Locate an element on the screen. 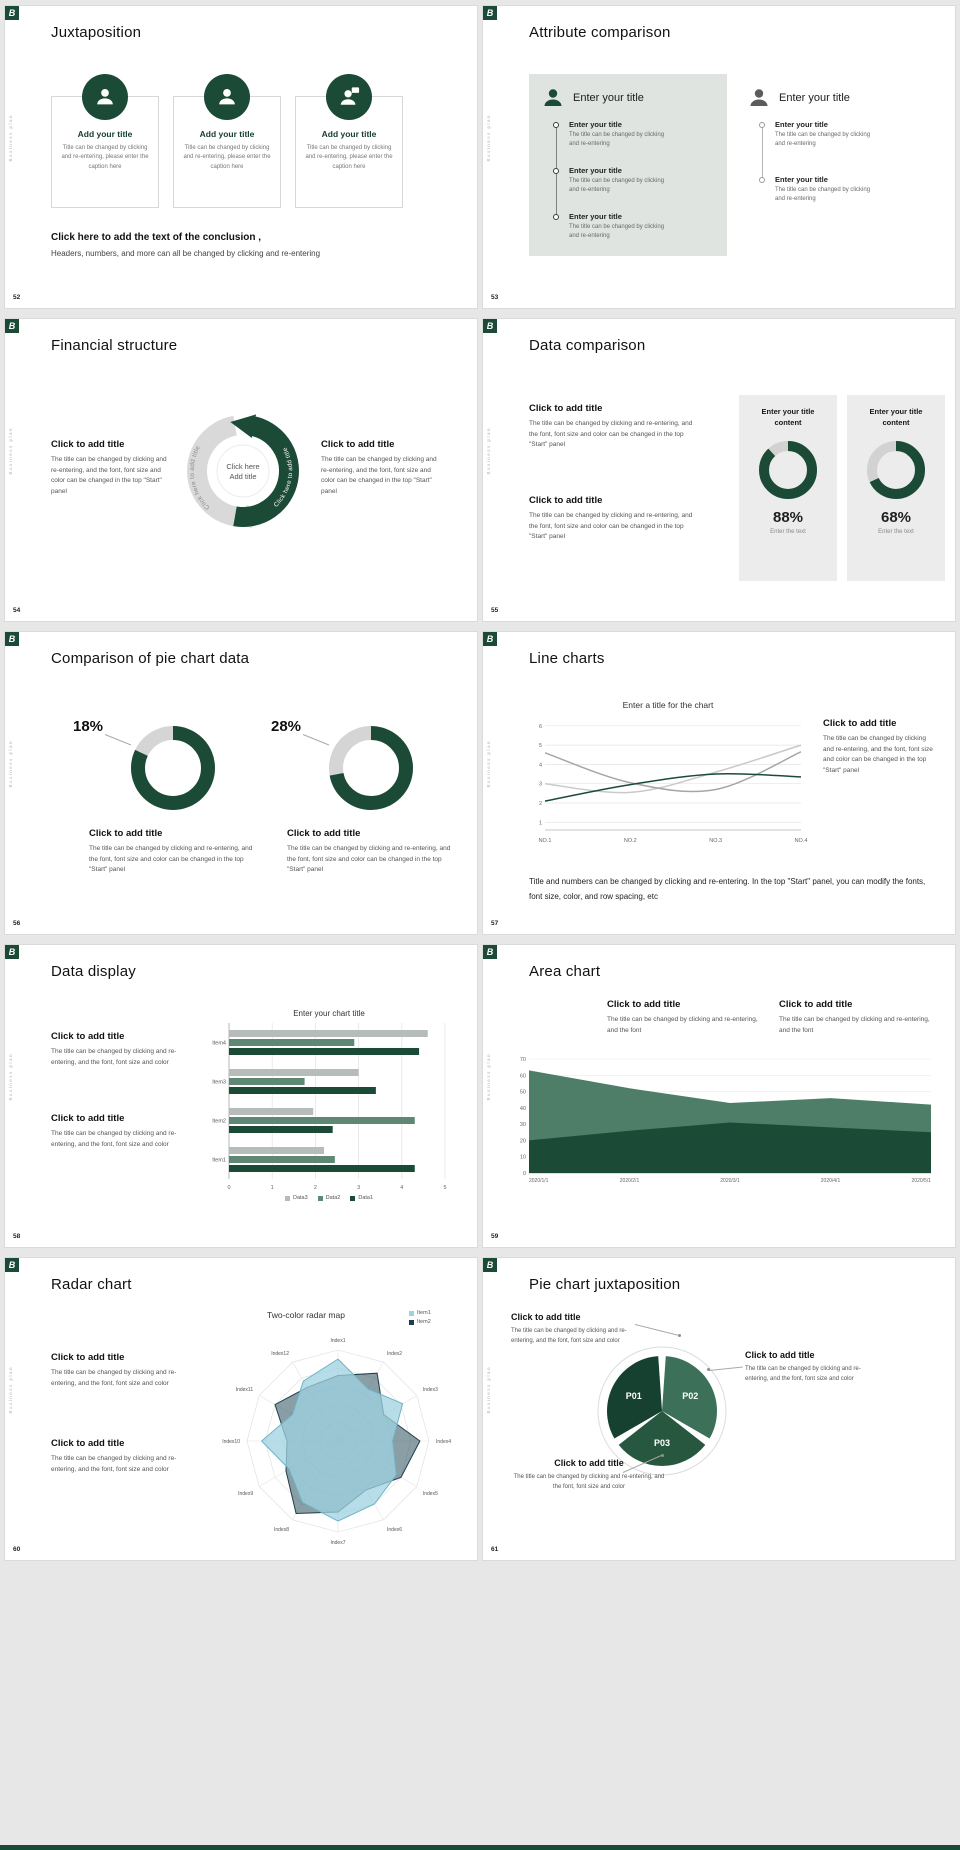  center-label-line1: Click here is located at coordinates (242, 466).